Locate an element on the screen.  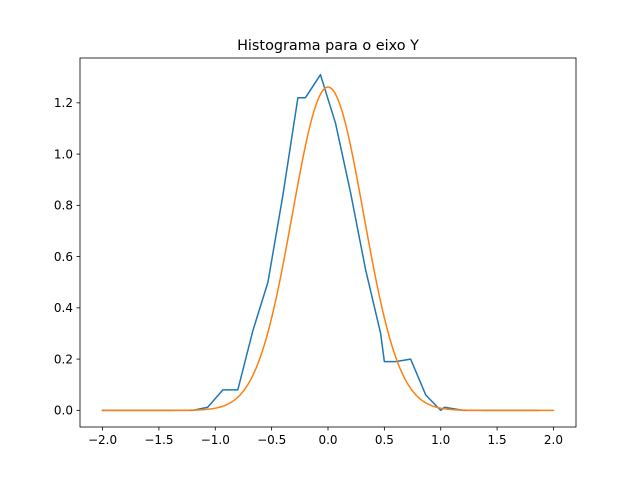
x-tick-label: 2.0 is located at coordinates (553, 440).